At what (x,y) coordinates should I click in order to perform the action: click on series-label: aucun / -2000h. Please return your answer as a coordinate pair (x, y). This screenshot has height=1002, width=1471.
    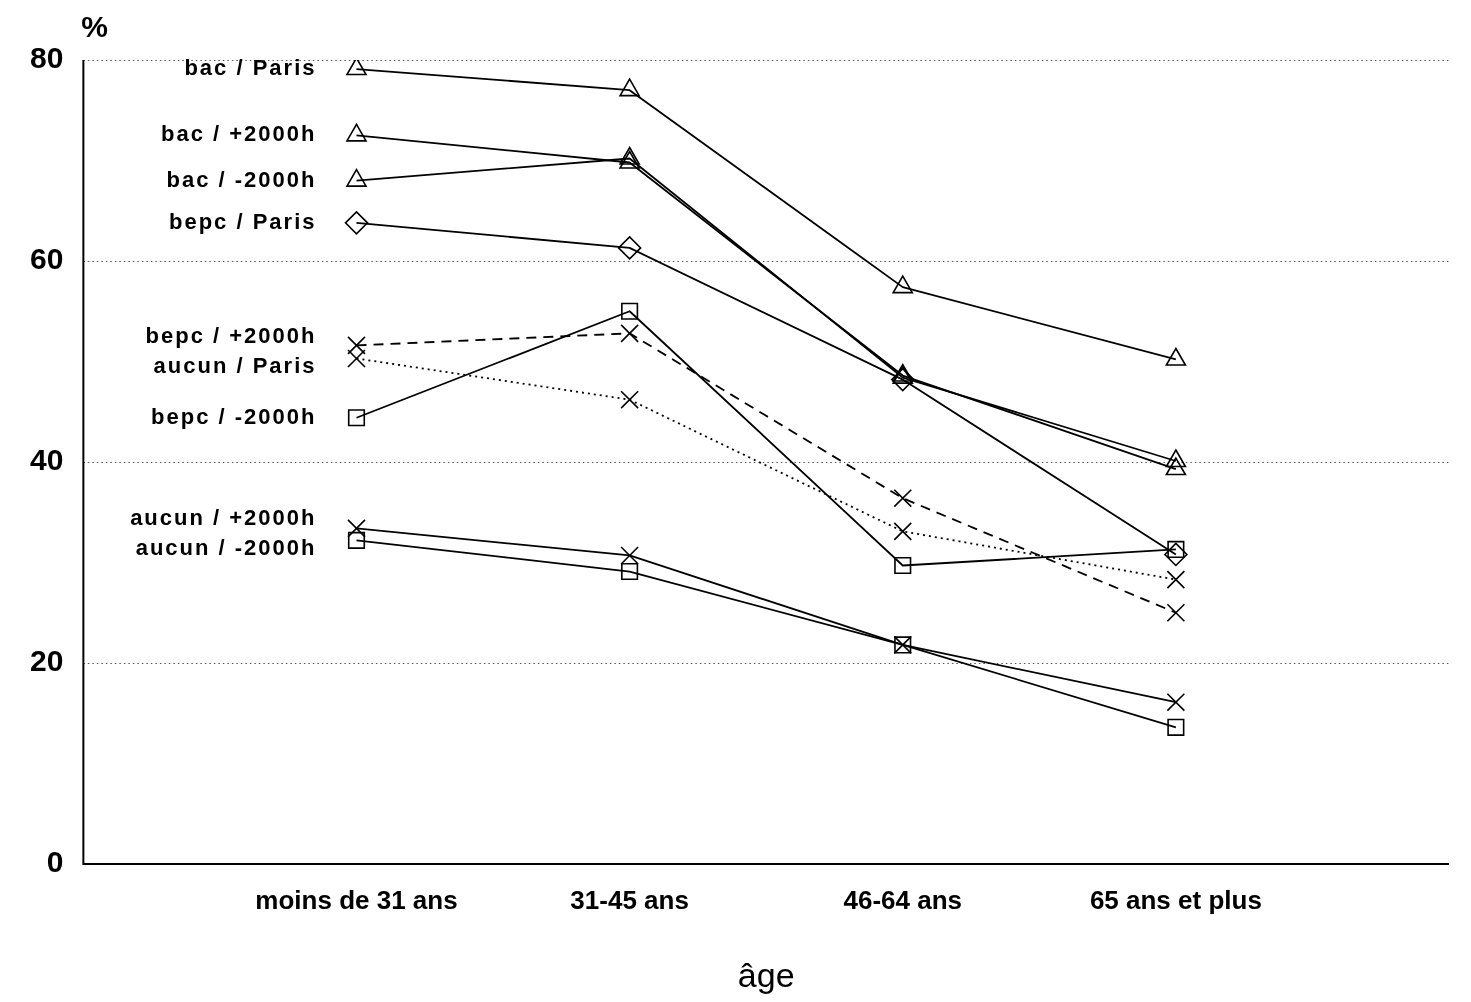
    Looking at the image, I should click on (226, 548).